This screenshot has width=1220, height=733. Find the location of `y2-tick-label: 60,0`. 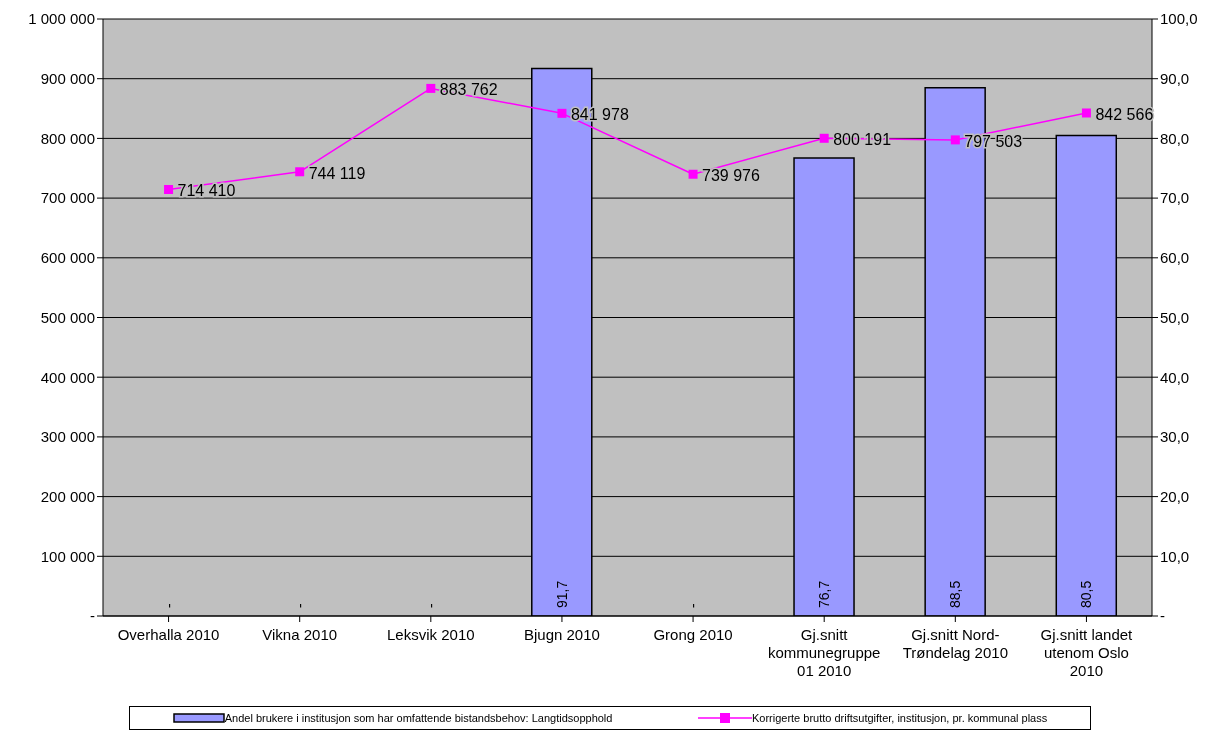

y2-tick-label: 60,0 is located at coordinates (1175, 258).